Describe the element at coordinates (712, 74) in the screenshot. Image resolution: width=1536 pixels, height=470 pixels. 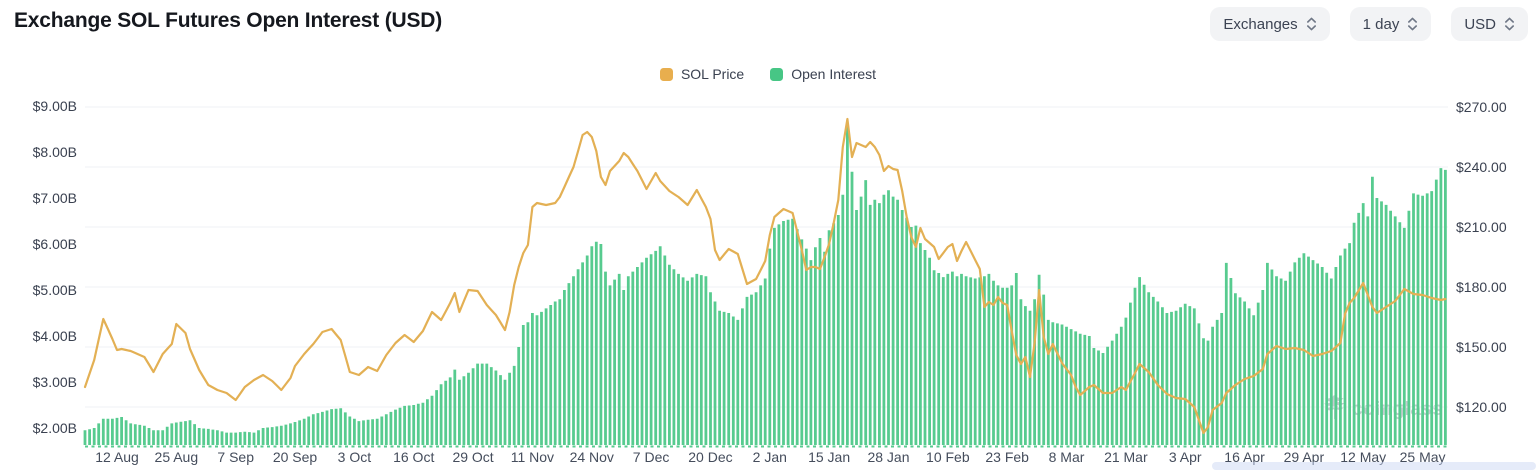
I see `legend-label-sol-price: SOL Price` at that location.